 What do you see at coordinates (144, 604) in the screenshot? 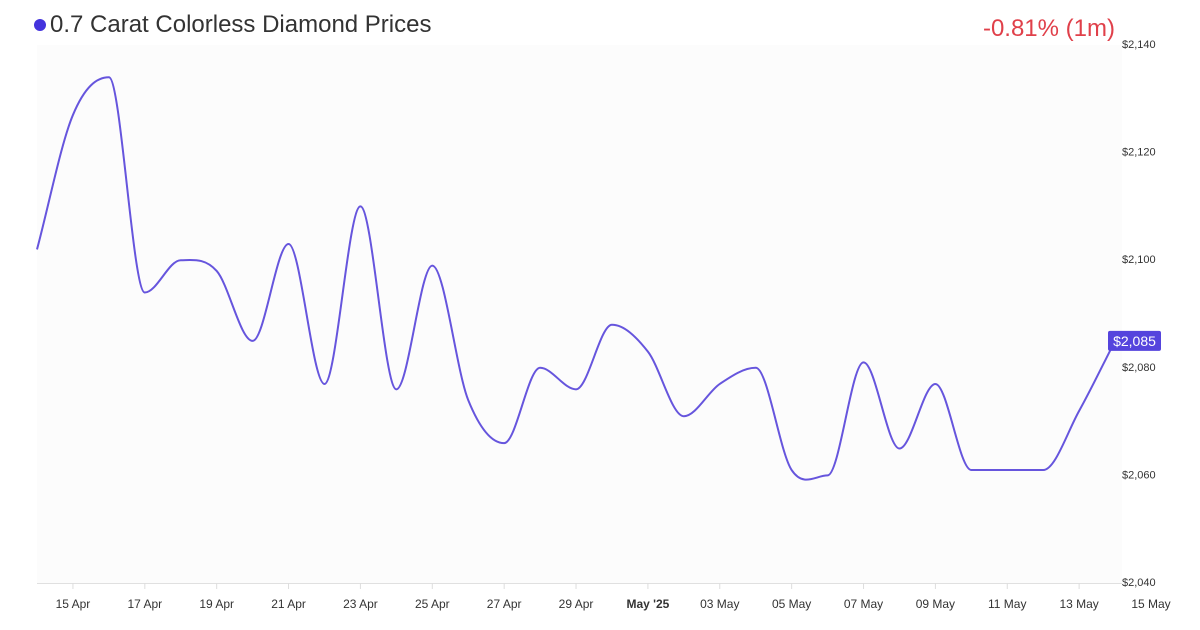
I see `x-tick-label: 17 Apr` at bounding box center [144, 604].